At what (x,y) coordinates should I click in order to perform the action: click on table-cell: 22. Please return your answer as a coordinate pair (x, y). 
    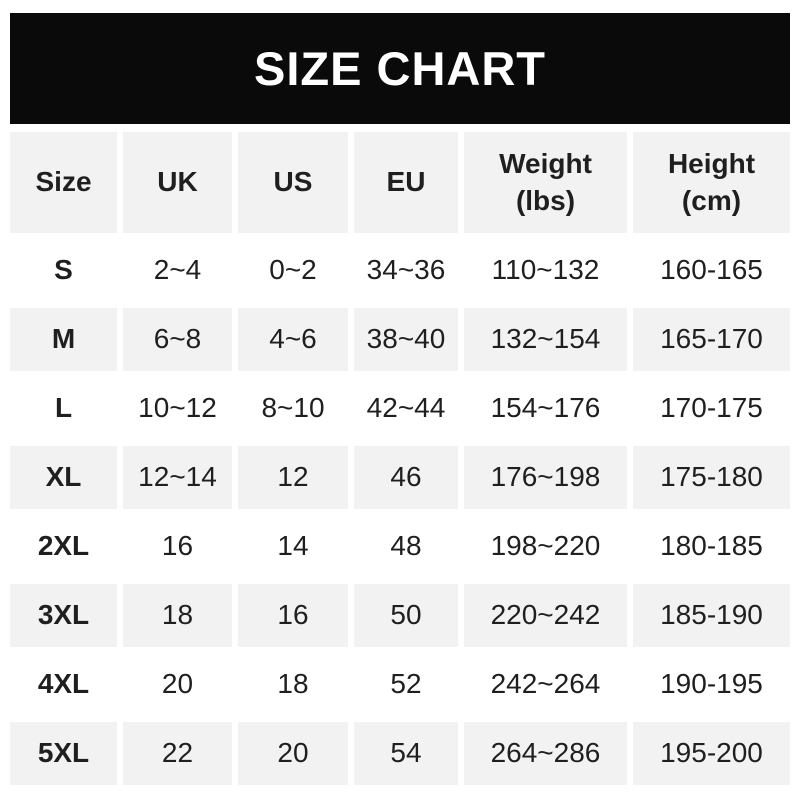
    Looking at the image, I should click on (177, 753).